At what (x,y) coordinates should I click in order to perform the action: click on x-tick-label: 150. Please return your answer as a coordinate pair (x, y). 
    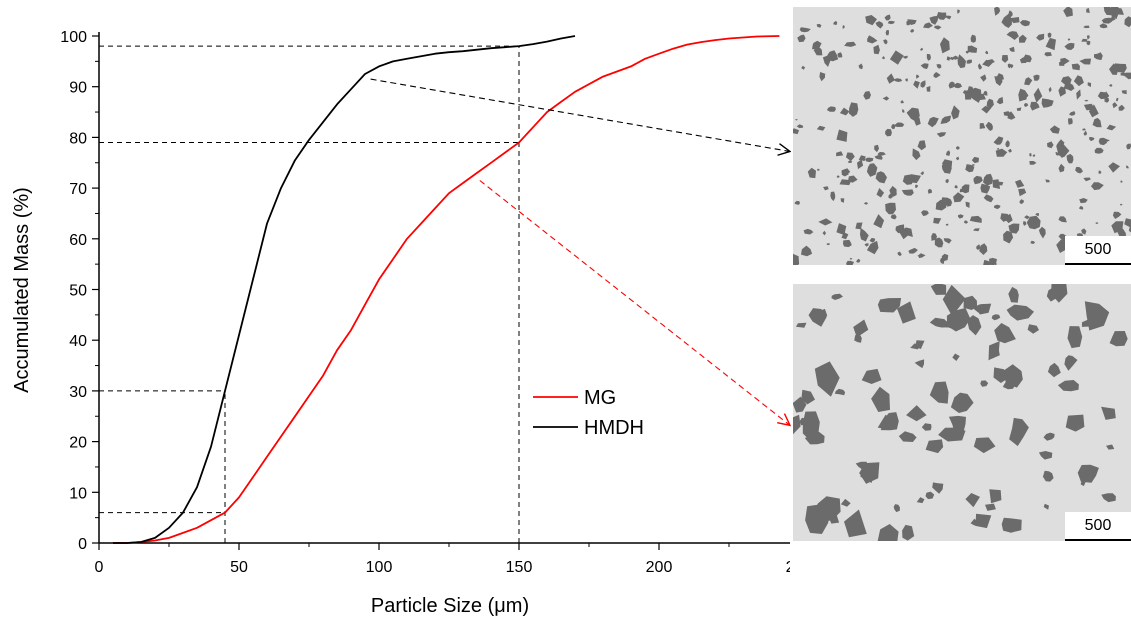
    Looking at the image, I should click on (519, 567).